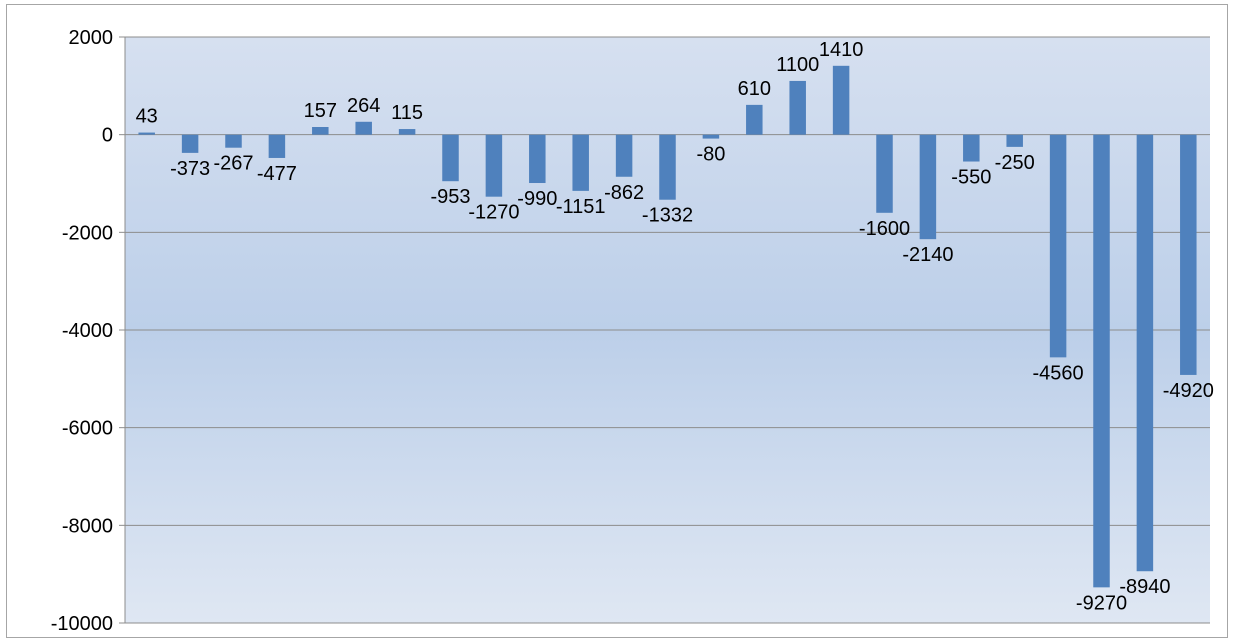 The height and width of the screenshot is (644, 1236). I want to click on y-tick-label: 0, so click(107, 136).